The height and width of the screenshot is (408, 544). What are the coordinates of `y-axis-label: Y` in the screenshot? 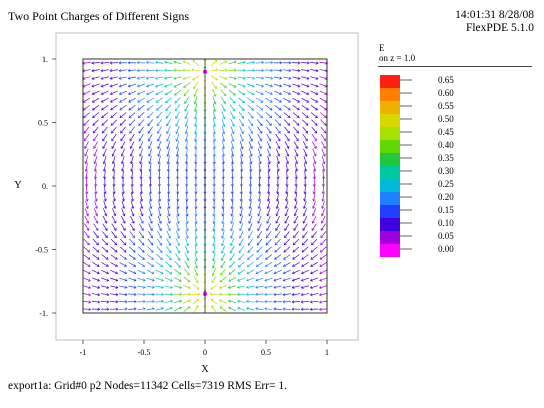 It's located at (17, 185).